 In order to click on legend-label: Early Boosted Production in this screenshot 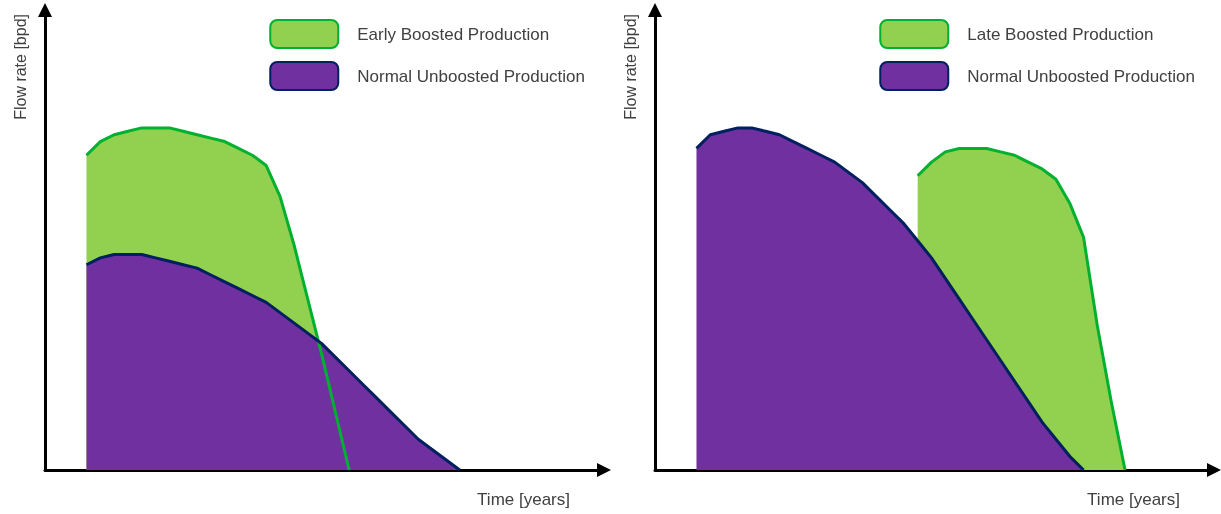, I will do `click(453, 34)`.